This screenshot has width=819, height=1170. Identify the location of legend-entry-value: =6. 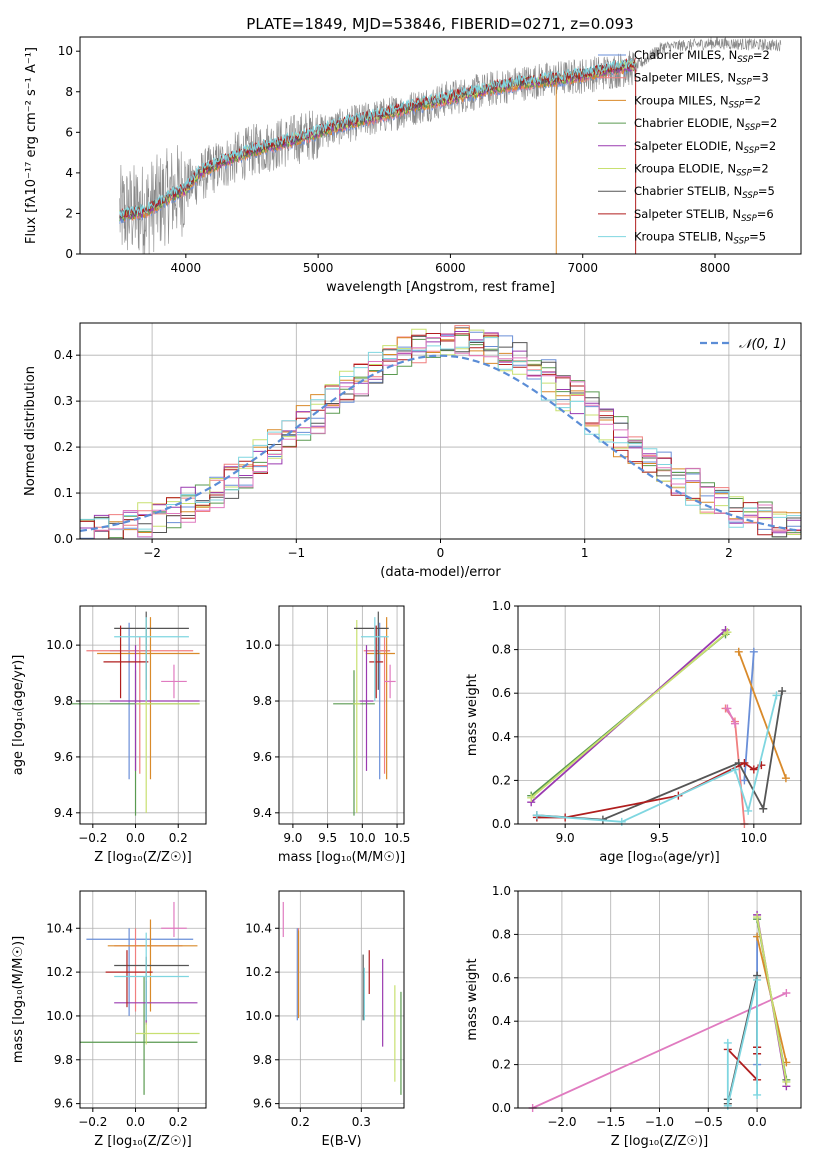
(765, 214).